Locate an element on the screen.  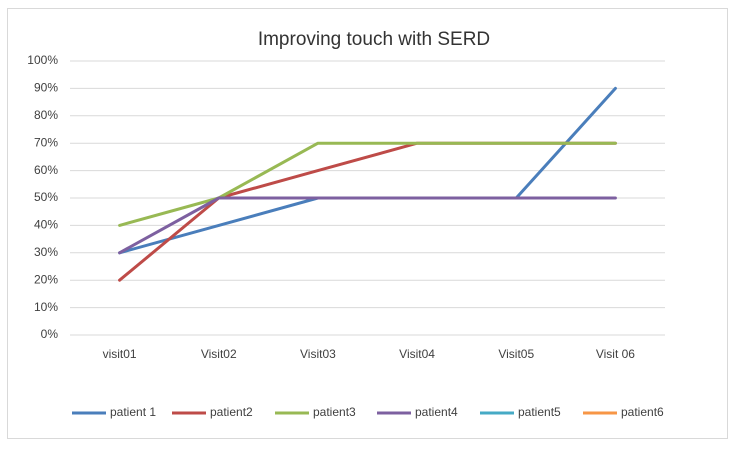
y-tick-label: 90% is located at coordinates (46, 88).